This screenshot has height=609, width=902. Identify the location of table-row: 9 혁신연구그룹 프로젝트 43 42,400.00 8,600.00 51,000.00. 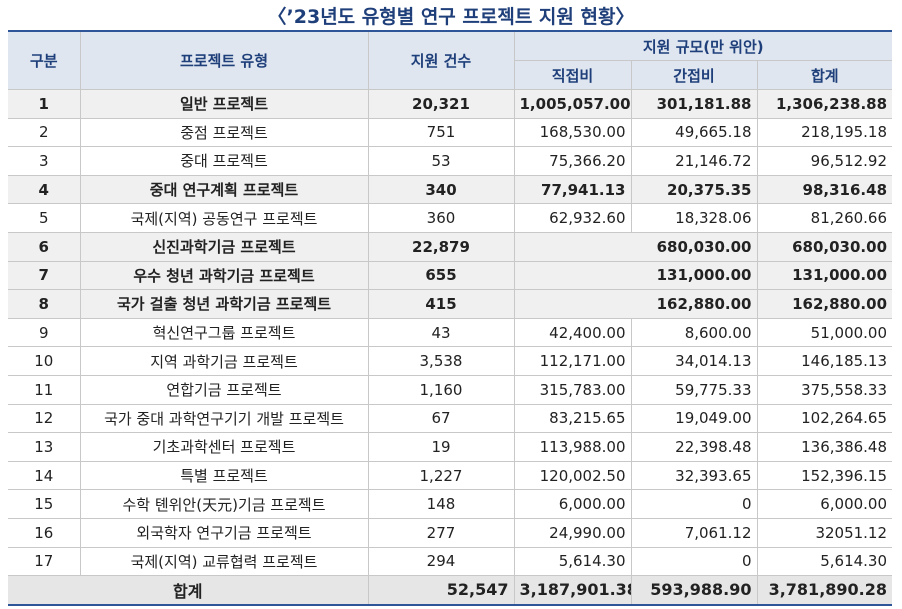
(450, 332).